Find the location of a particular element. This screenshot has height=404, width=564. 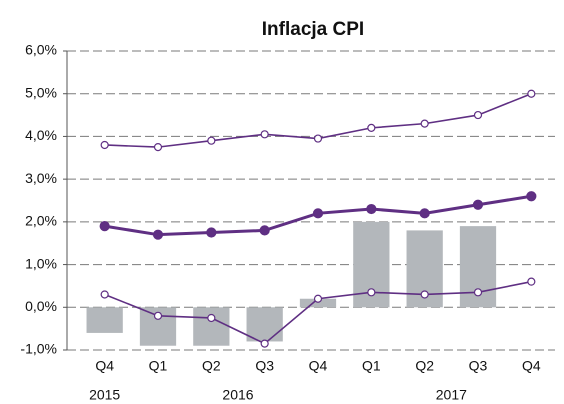

y-tick-label: 3,0% is located at coordinates (41, 178).